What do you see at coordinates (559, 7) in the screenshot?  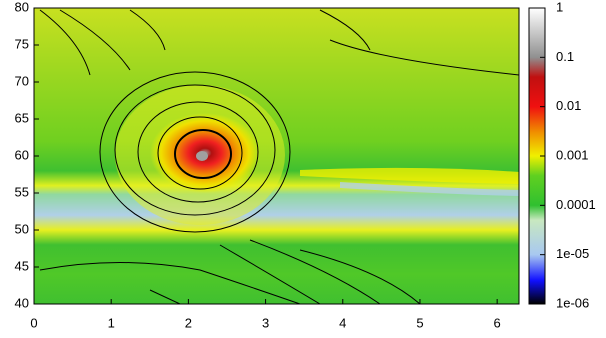 I see `colorbar-tick-label: 1` at bounding box center [559, 7].